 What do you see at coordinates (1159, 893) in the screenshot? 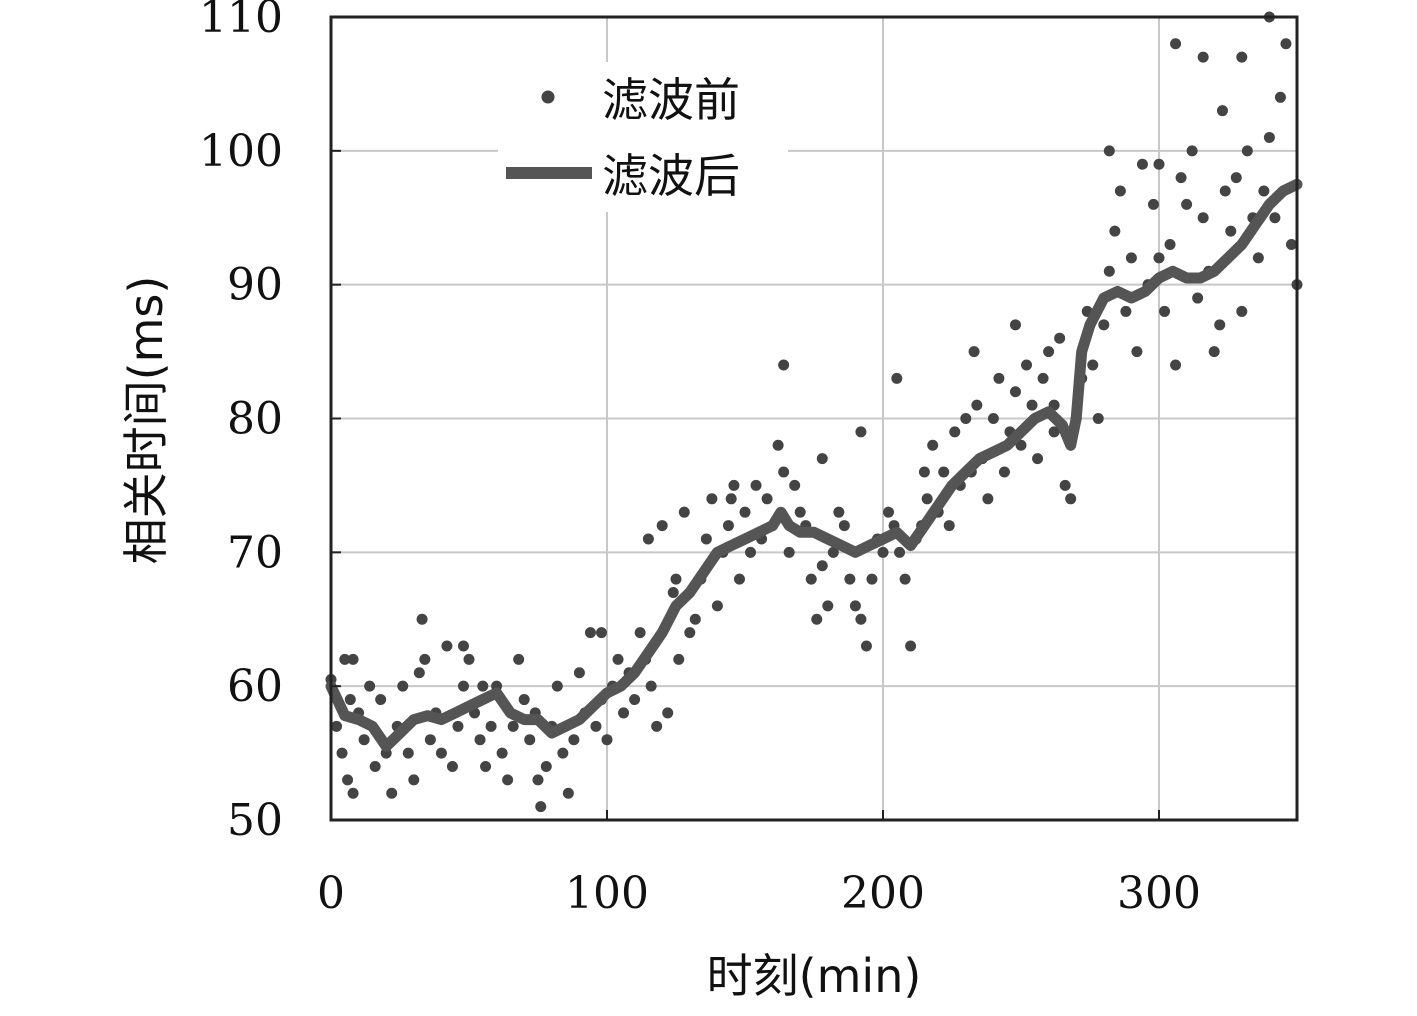
I see `x-tick-label: 300` at bounding box center [1159, 893].